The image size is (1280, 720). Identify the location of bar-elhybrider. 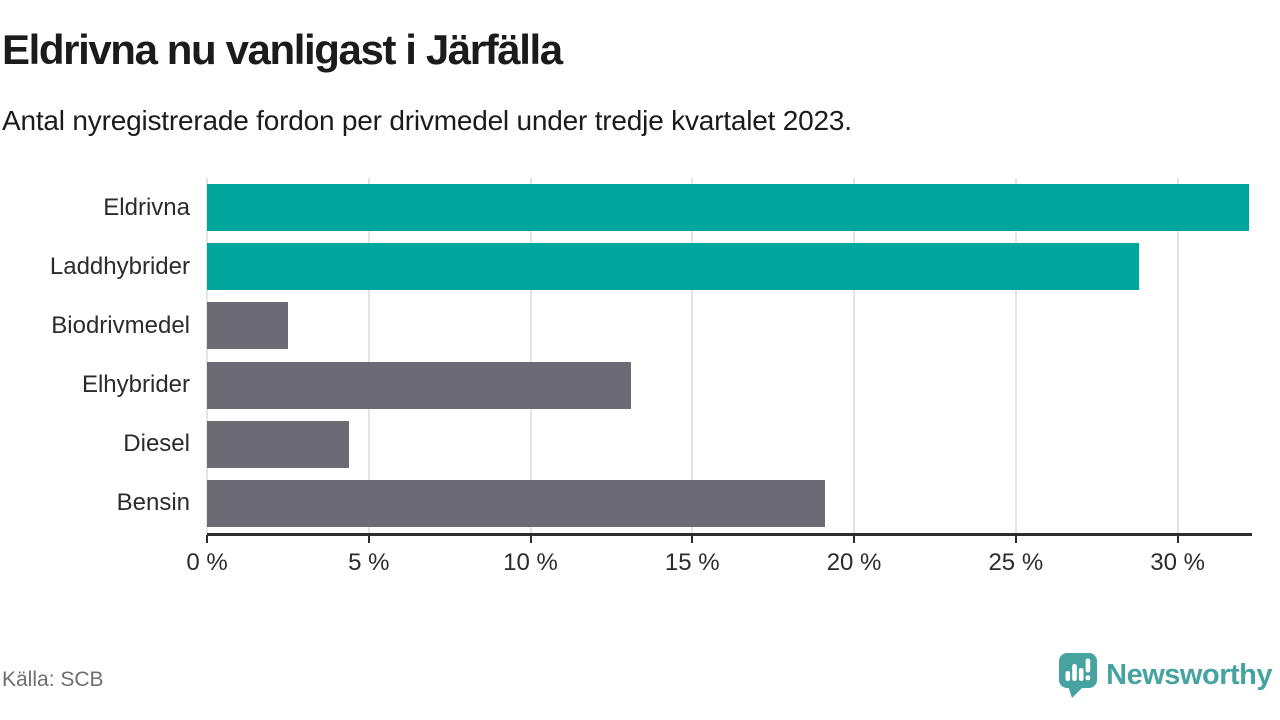
(419, 385).